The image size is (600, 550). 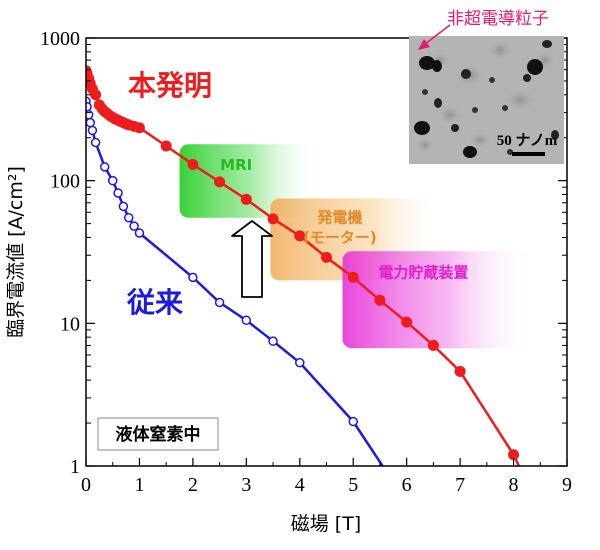 What do you see at coordinates (170, 85) in the screenshot?
I see `series-label-invention: 本発明` at bounding box center [170, 85].